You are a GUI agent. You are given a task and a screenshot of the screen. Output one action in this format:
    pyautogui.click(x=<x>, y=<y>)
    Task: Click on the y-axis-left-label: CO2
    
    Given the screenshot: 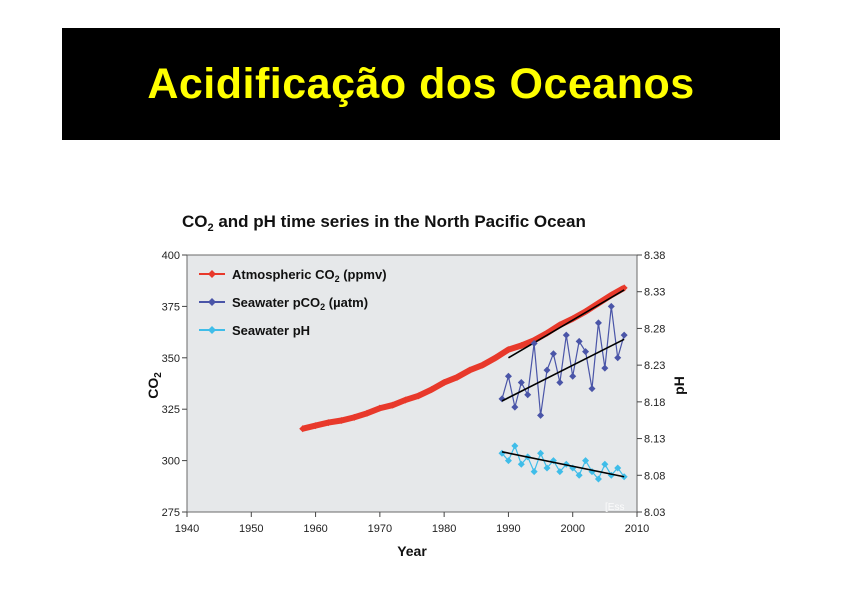 What is the action you would take?
    pyautogui.click(x=154, y=385)
    